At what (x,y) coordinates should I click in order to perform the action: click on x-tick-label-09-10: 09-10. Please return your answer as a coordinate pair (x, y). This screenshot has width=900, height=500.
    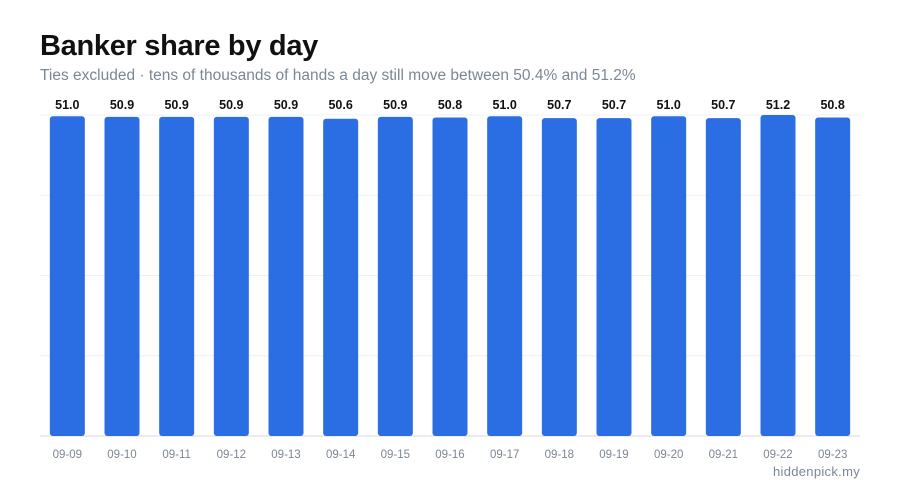
    Looking at the image, I should click on (121, 455).